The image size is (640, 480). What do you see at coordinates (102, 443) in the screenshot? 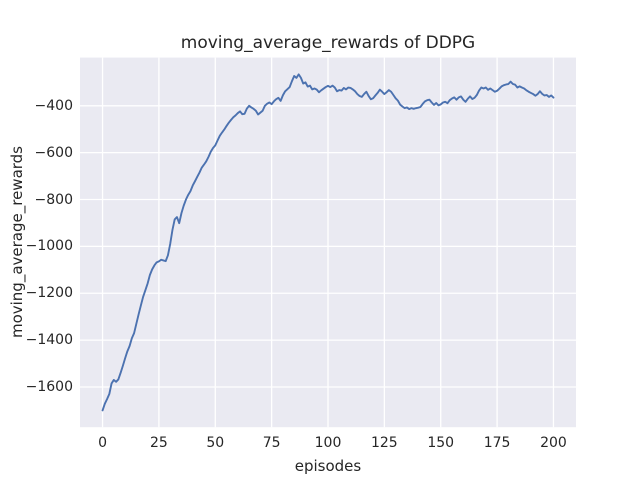
I see `x-tick-label: 0` at bounding box center [102, 443].